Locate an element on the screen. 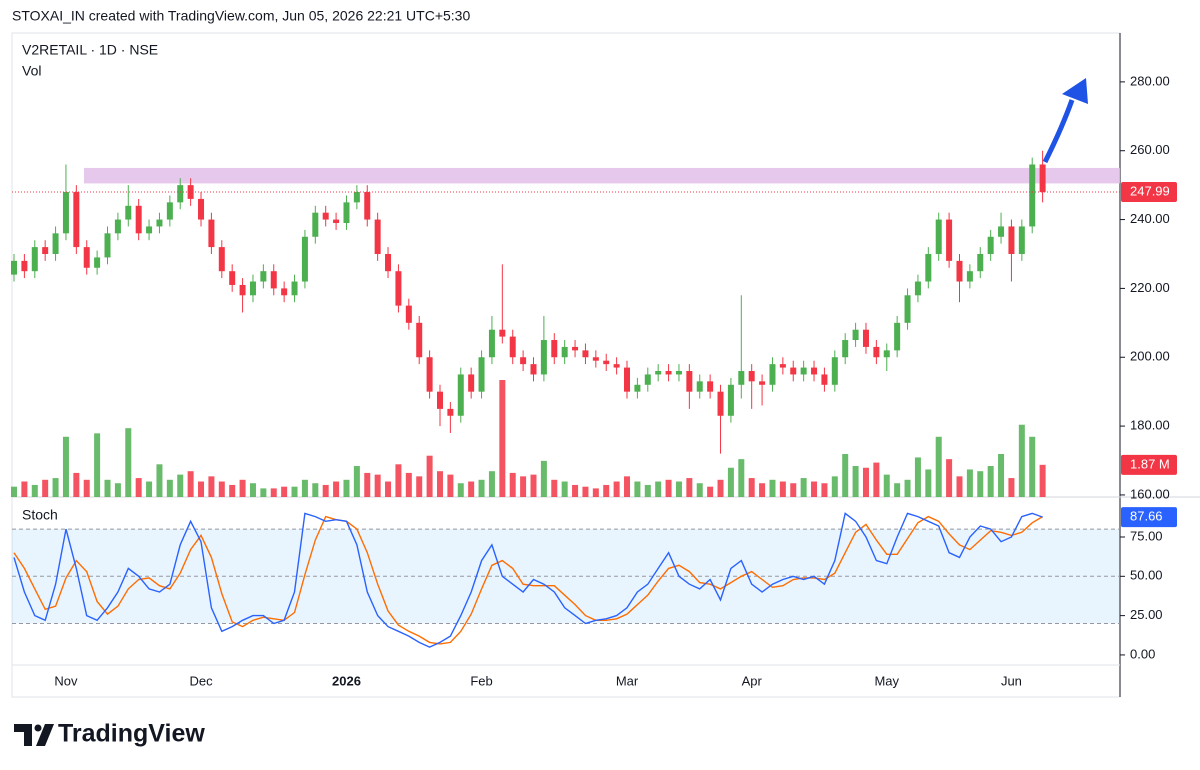 The image size is (1200, 770). y-tick-label: 240.00 is located at coordinates (1150, 218).